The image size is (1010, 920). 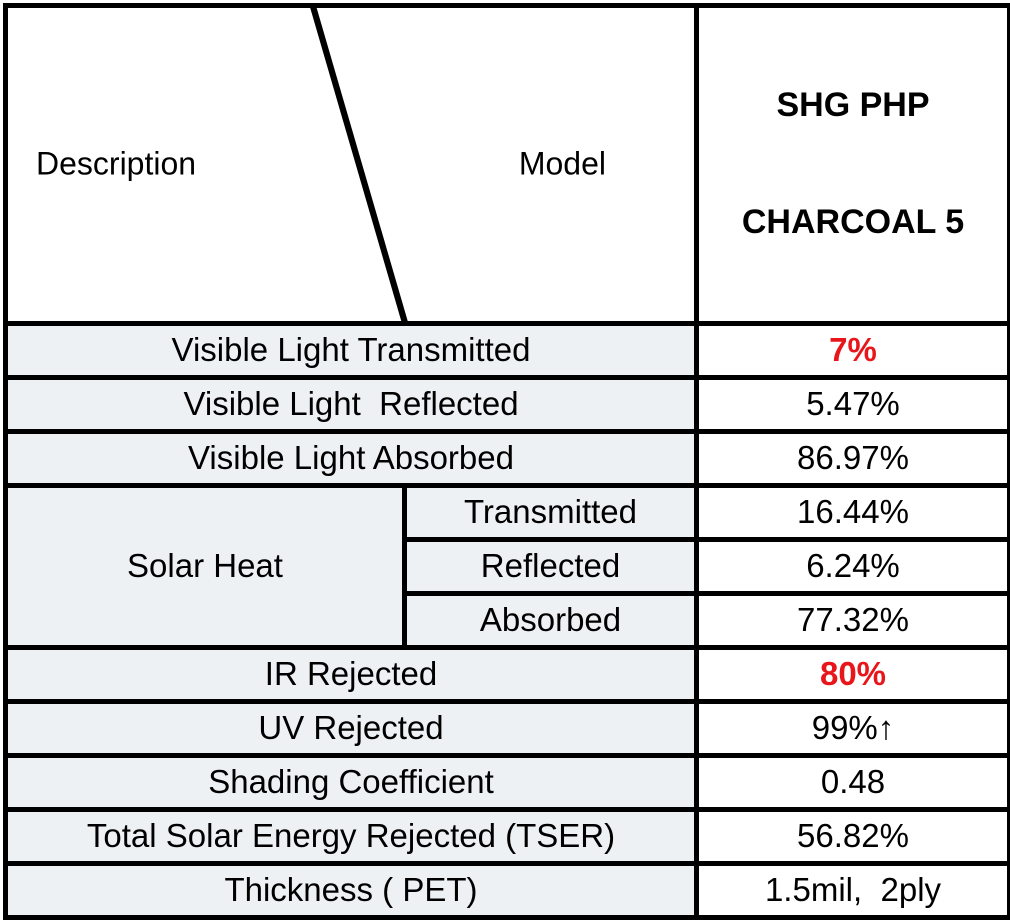 What do you see at coordinates (550, 512) in the screenshot?
I see `row-sublabel: Transmitted` at bounding box center [550, 512].